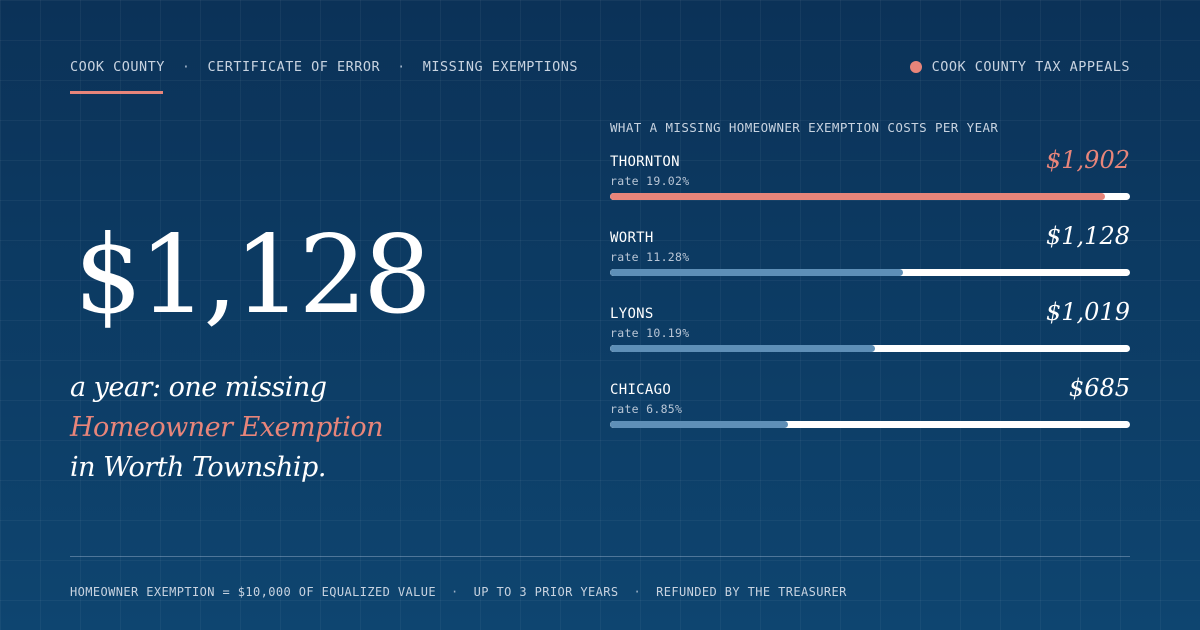 This screenshot has height=630, width=1200. Describe the element at coordinates (1099, 388) in the screenshot. I see `value-label: $685` at that location.